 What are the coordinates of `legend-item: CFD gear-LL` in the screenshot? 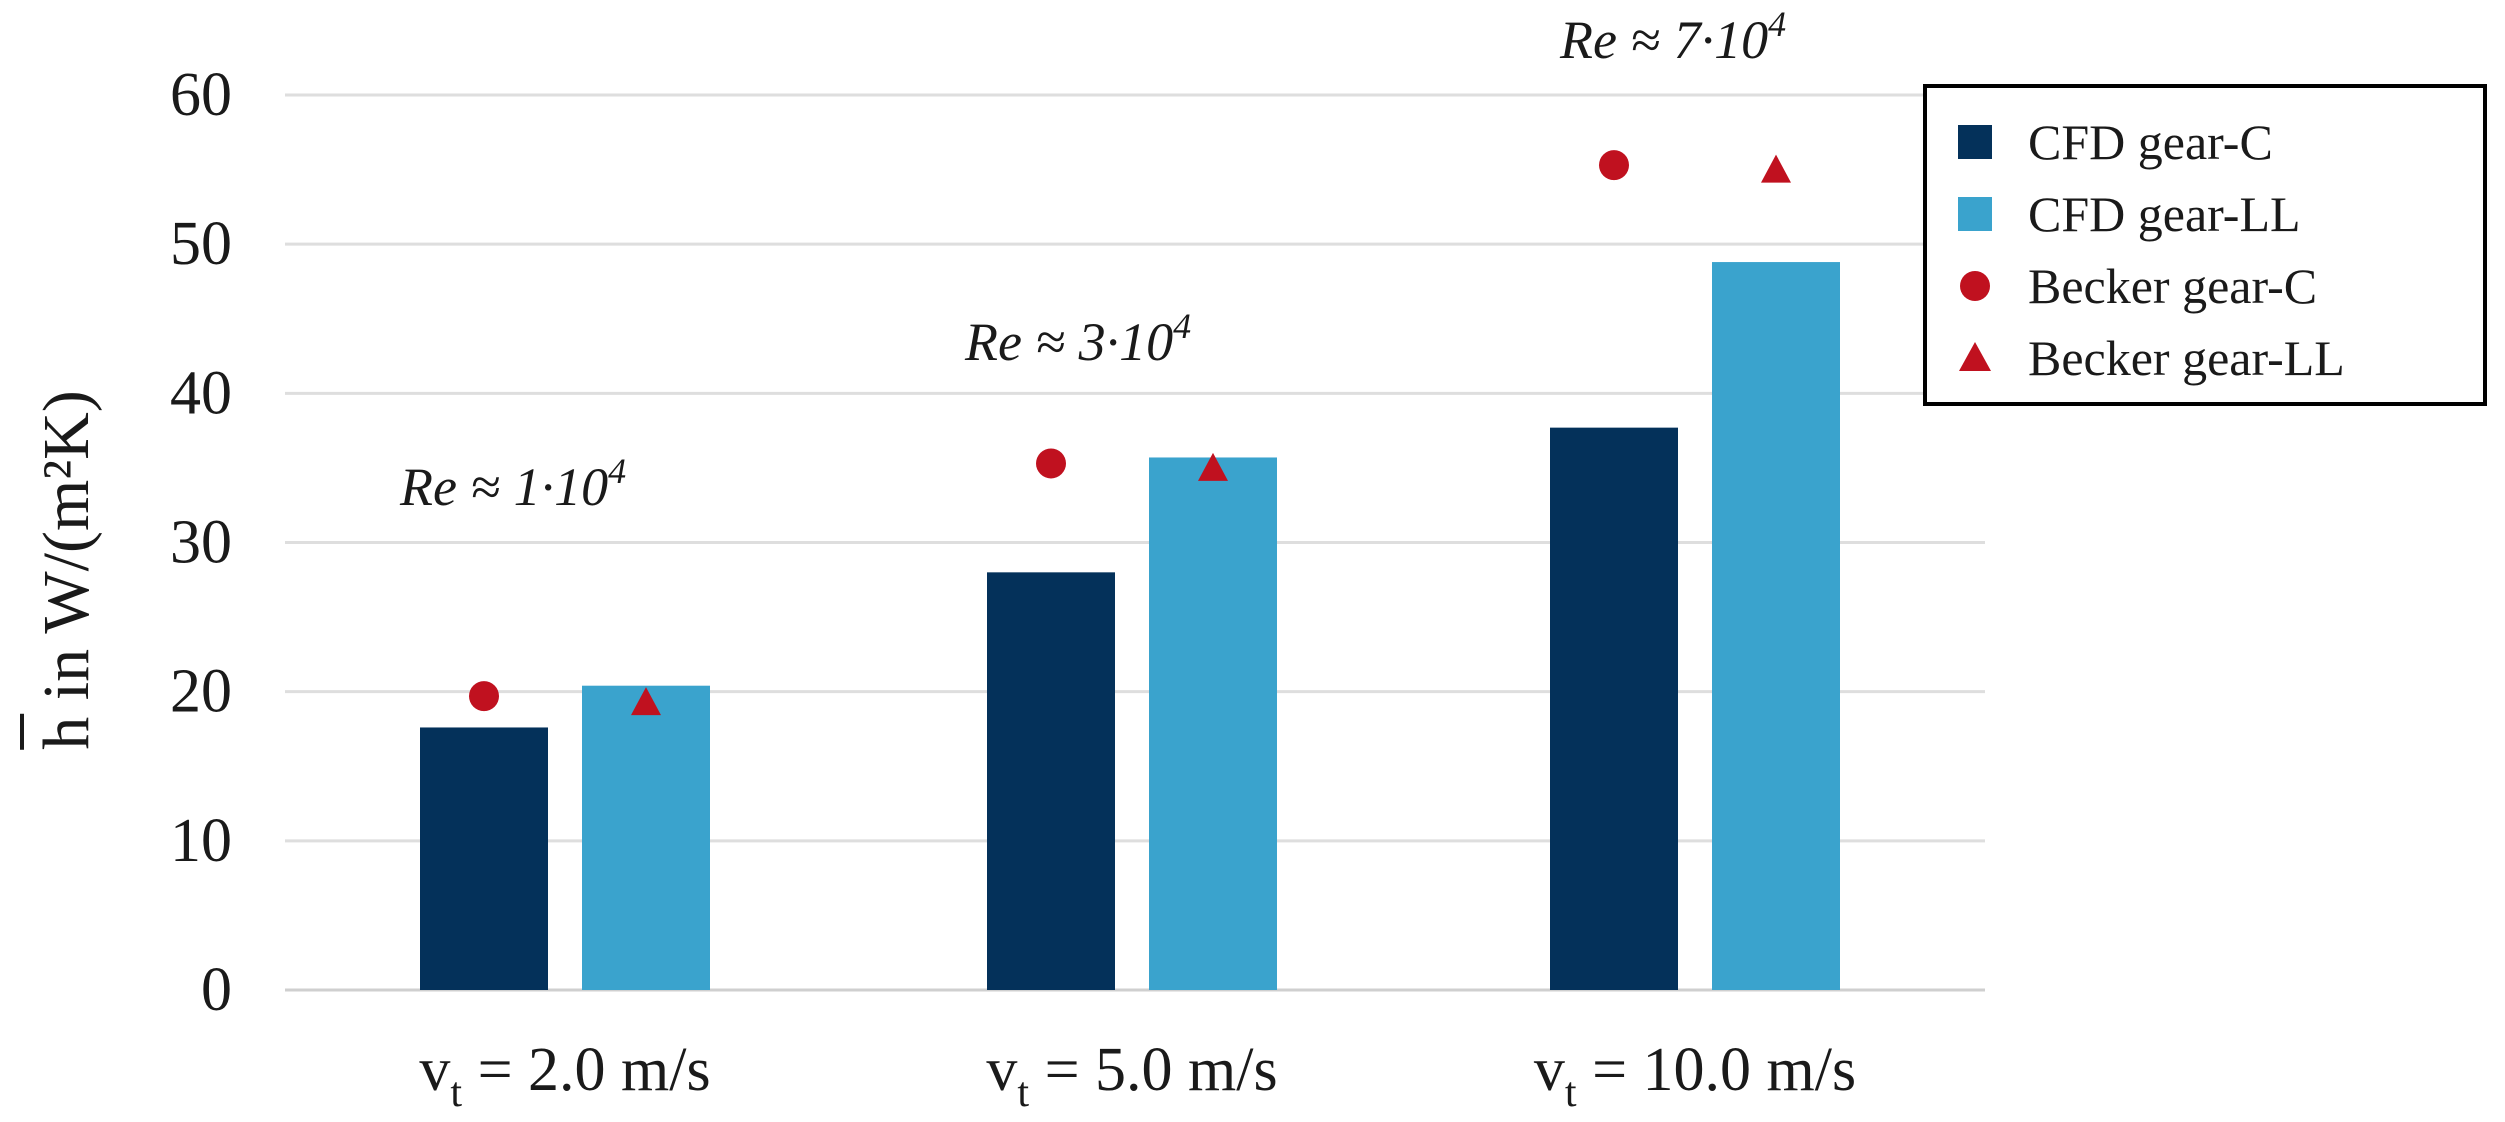 It's located at (2129, 214).